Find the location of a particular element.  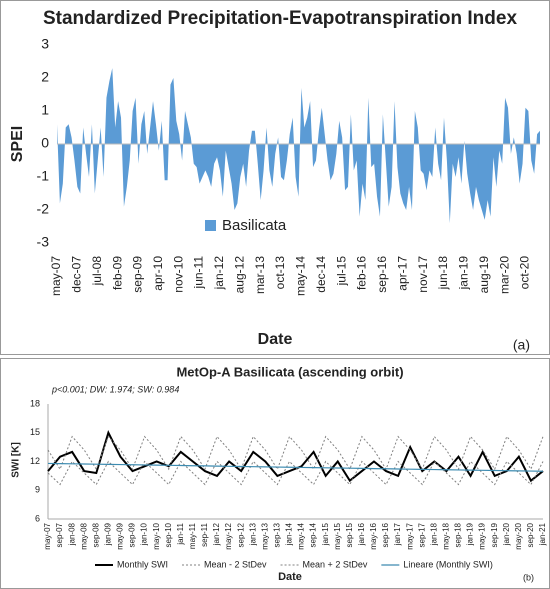

x-tick-label: apr-10 is located at coordinates (158, 273).